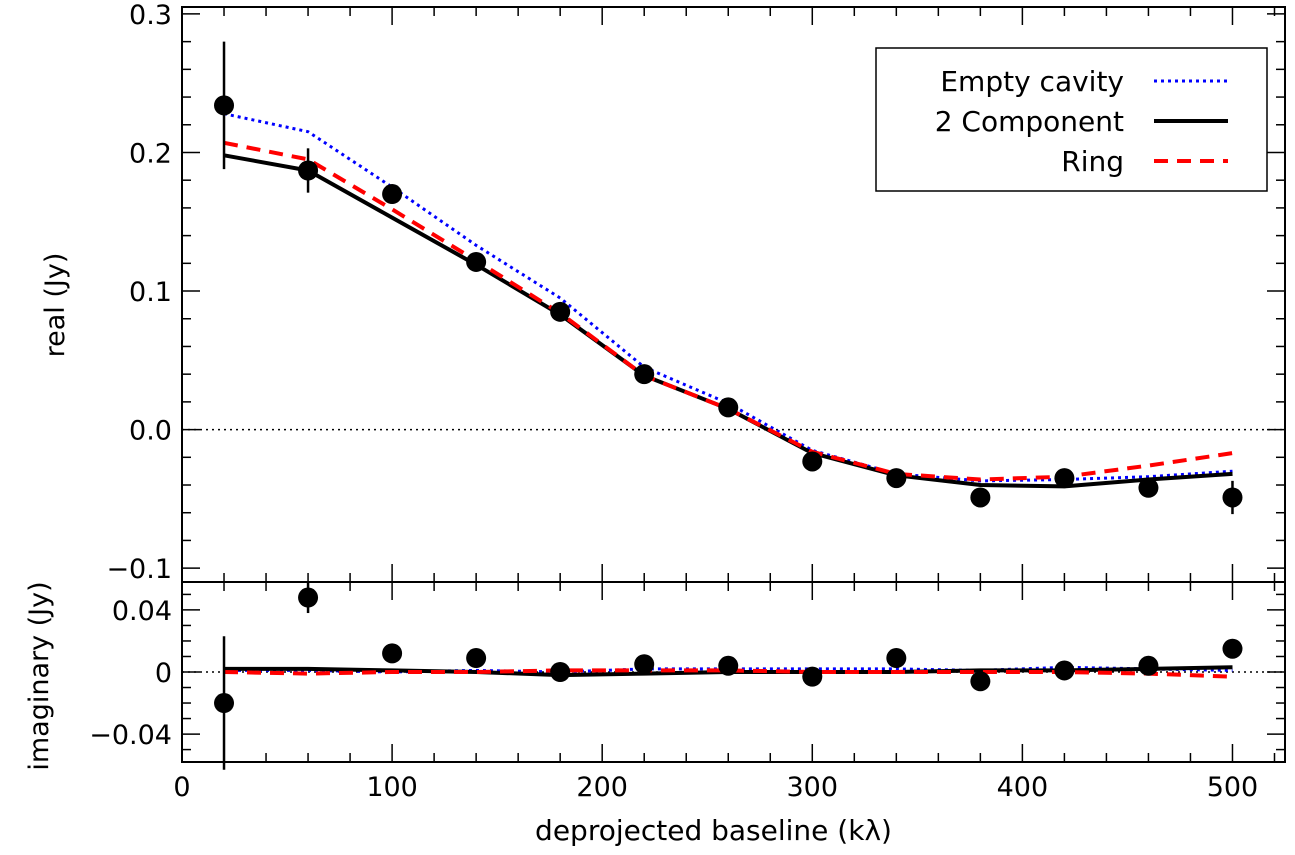 Image resolution: width=1295 pixels, height=855 pixels. What do you see at coordinates (55, 305) in the screenshot?
I see `real-y-axis-label: real (Jy)` at bounding box center [55, 305].